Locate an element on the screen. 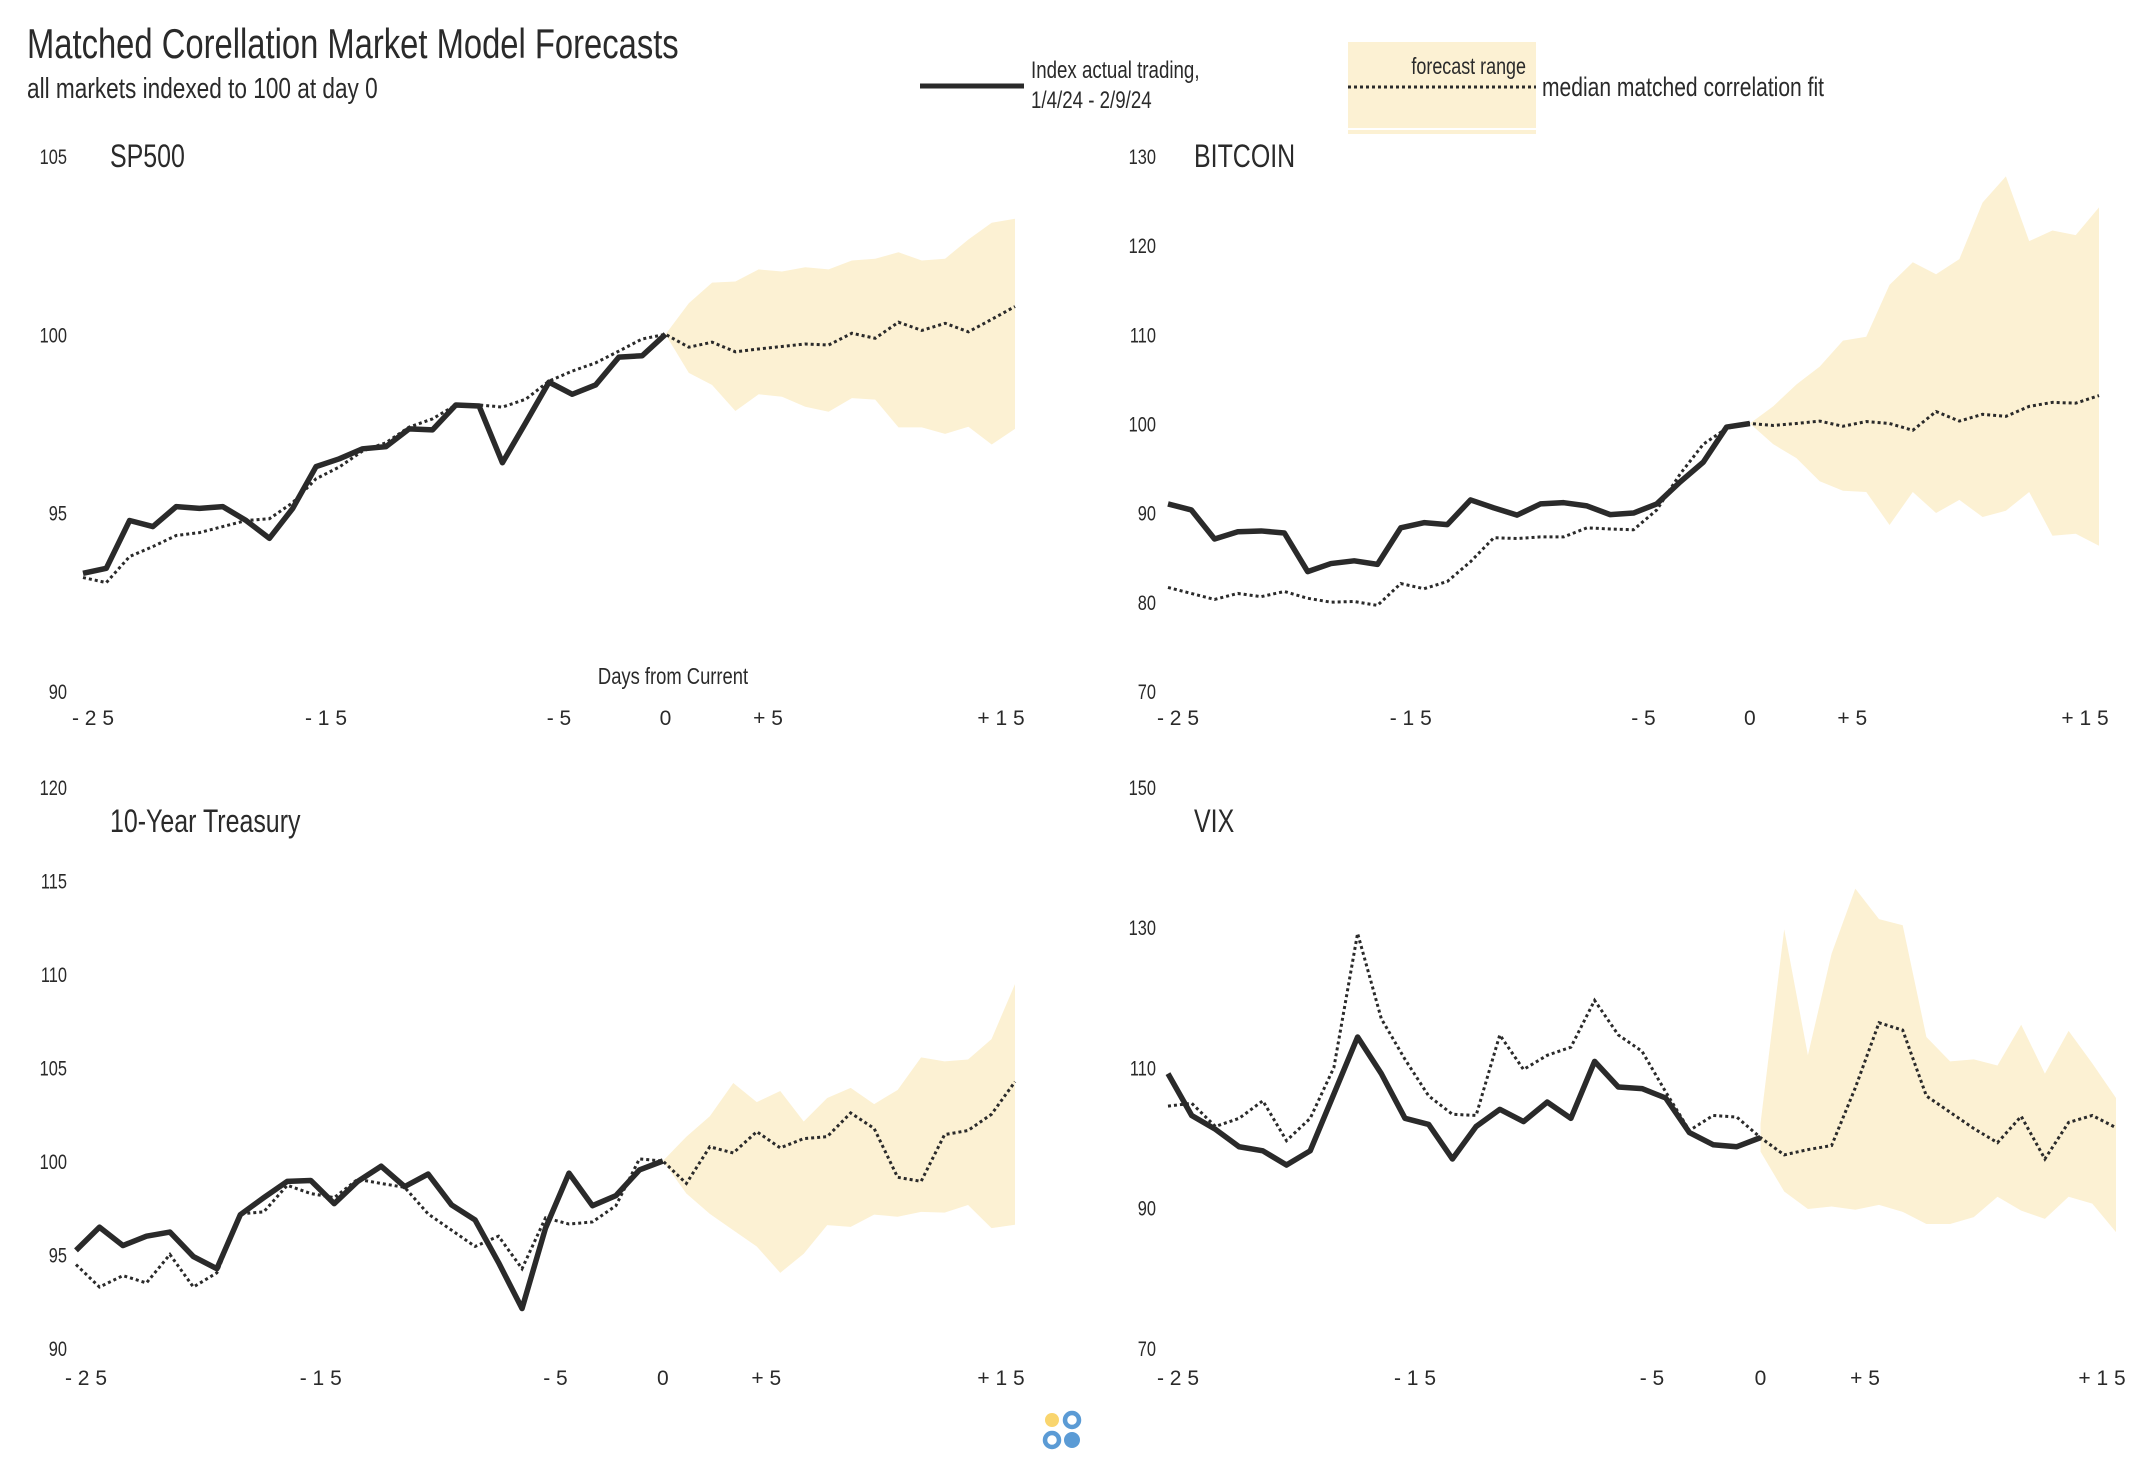 The width and height of the screenshot is (2154, 1479). y-tick-label: 150 is located at coordinates (1142, 787).